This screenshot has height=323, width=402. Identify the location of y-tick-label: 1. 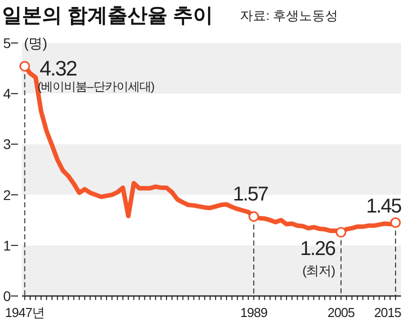
(7, 245).